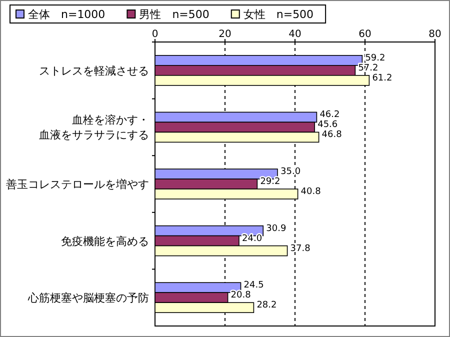 The width and height of the screenshot is (450, 337). I want to click on data-label: 59.2, so click(375, 58).